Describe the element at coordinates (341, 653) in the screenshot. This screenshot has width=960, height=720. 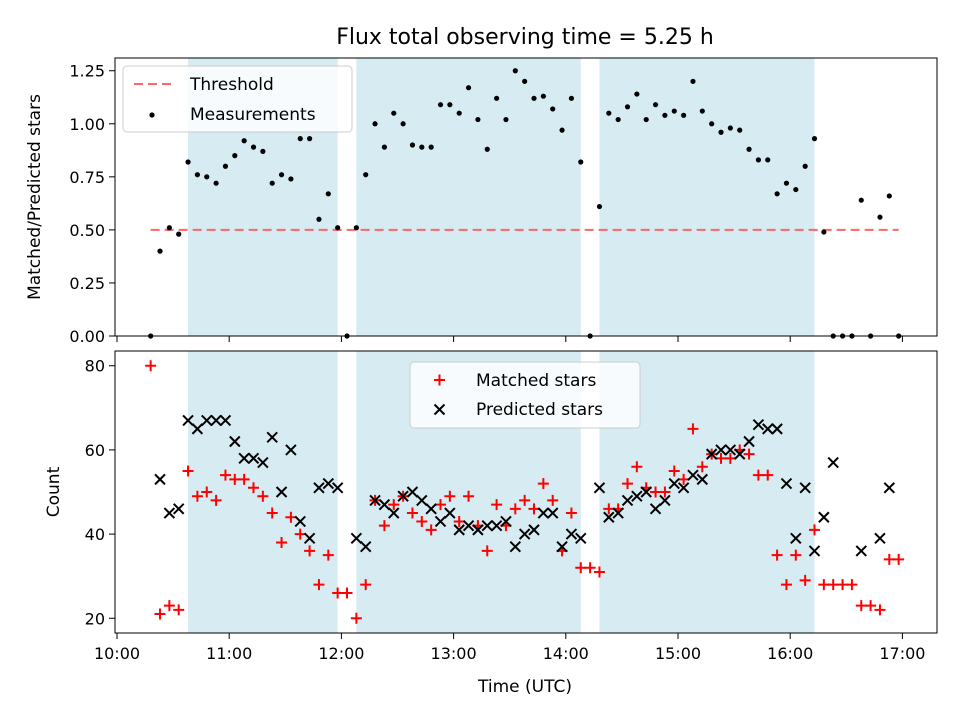
I see `x-tick-label-2: 12:00` at that location.